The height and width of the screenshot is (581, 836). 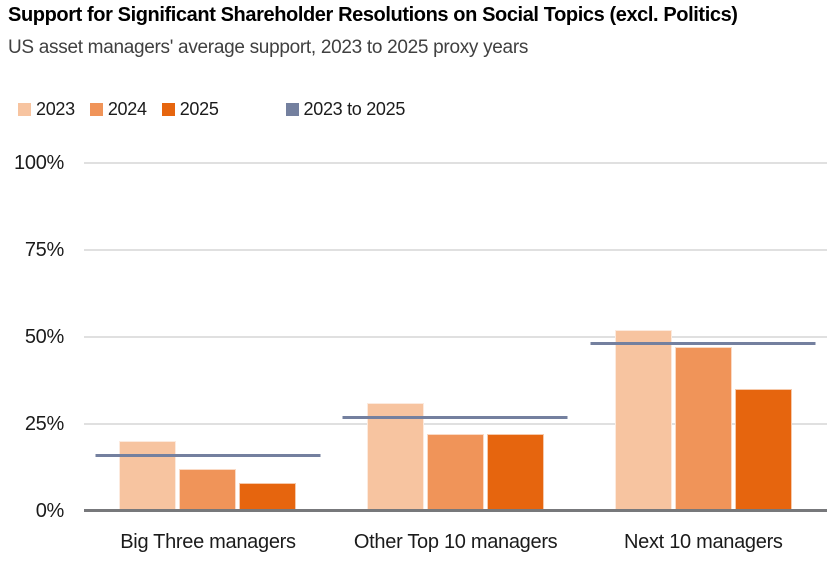 I want to click on x-axis-category-label: Big Three managers, so click(x=208, y=542).